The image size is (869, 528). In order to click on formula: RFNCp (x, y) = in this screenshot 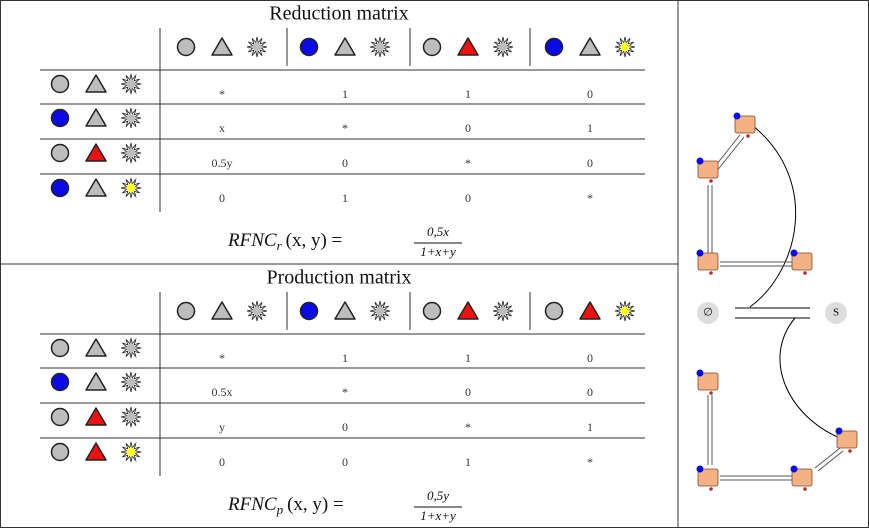, I will do `click(285, 505)`.